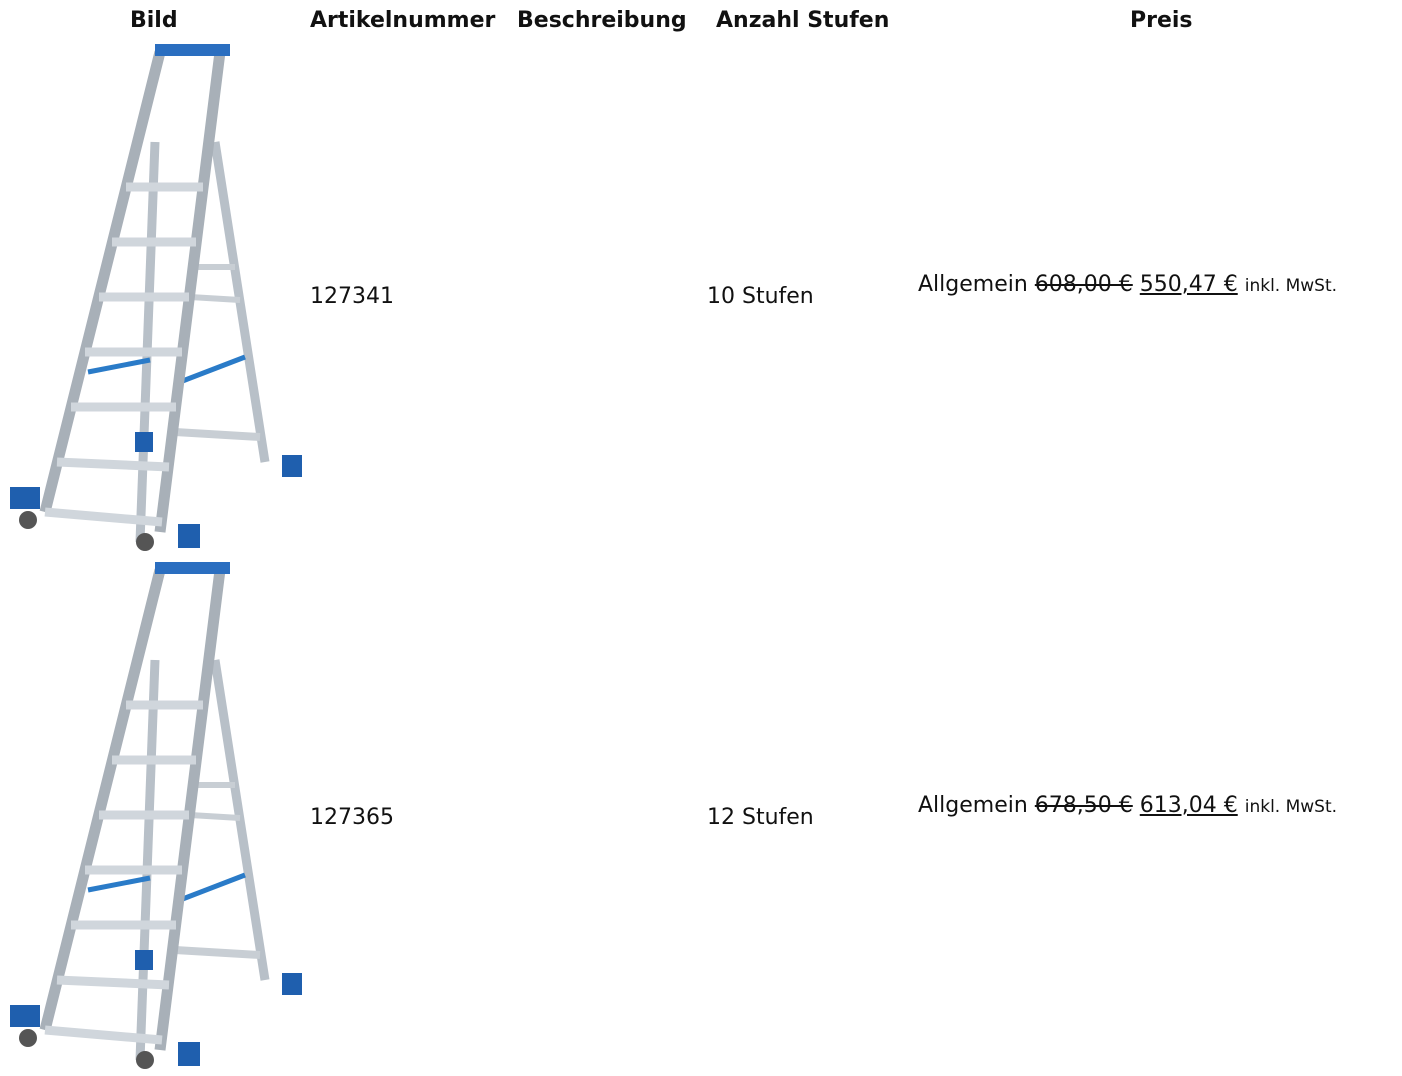 This screenshot has height=1076, width=1402. What do you see at coordinates (1188, 805) in the screenshot?
I see `new-price: 613,04 €` at bounding box center [1188, 805].